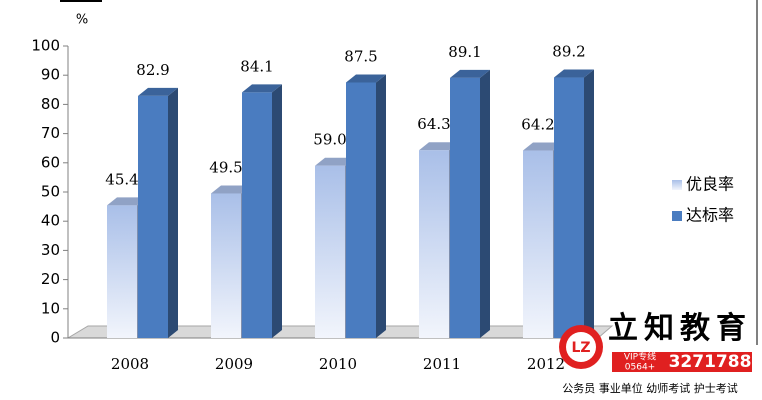  I want to click on y-tick-label: 0, so click(55, 338).